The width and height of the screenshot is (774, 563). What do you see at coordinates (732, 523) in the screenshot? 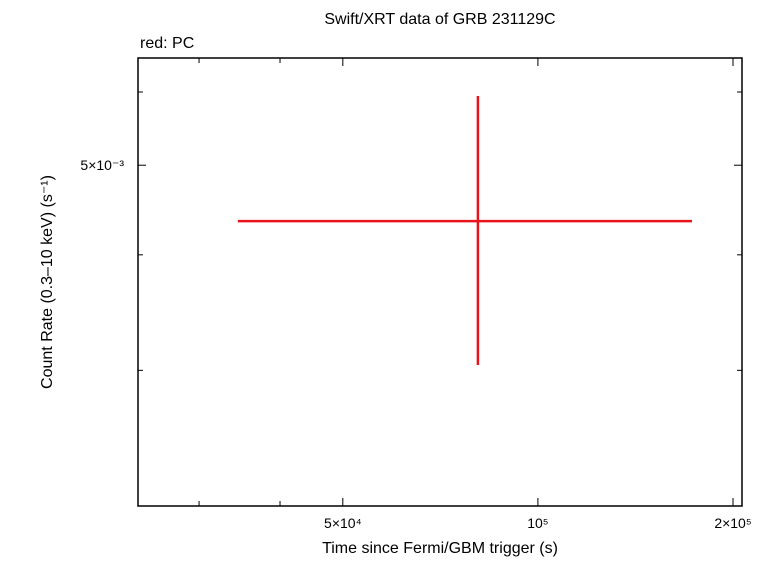
I see `x-tick-label: 2×10⁵` at bounding box center [732, 523].